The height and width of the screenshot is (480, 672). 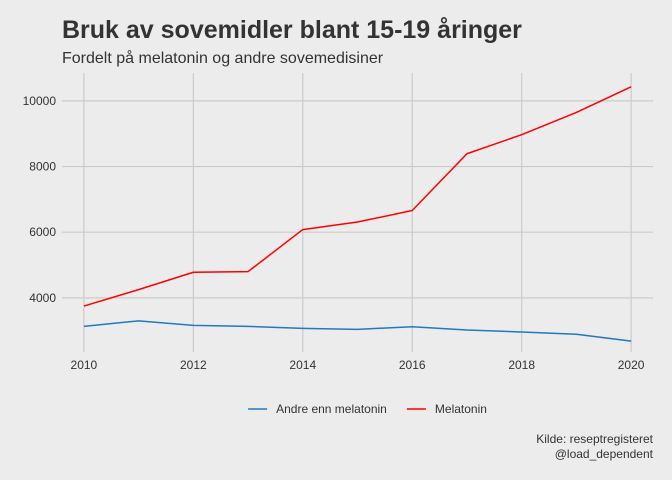 What do you see at coordinates (193, 365) in the screenshot?
I see `x-tick-label-2012: 2012` at bounding box center [193, 365].